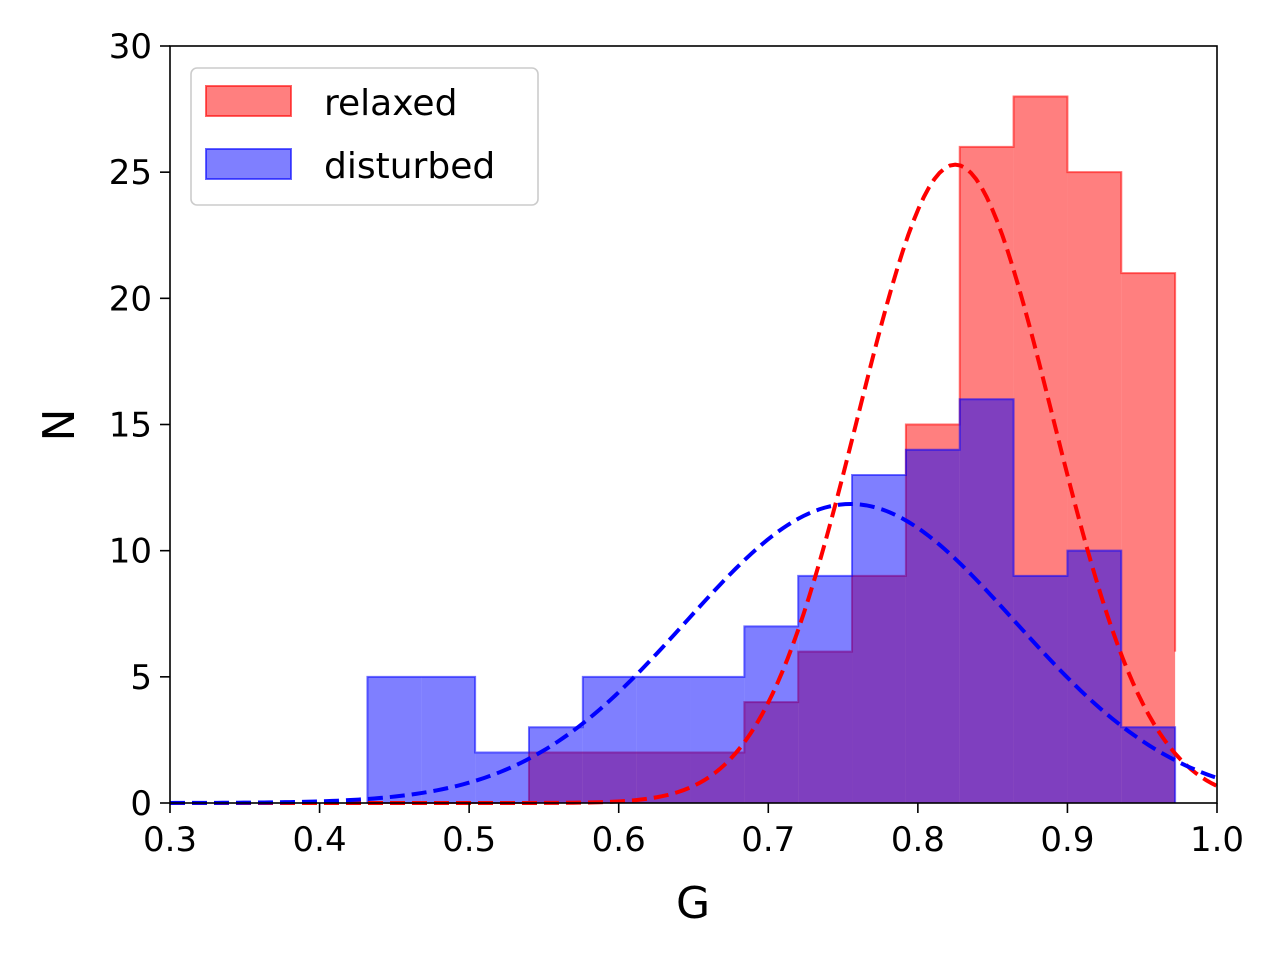  What do you see at coordinates (59, 425) in the screenshot?
I see `y-axis-label: N` at bounding box center [59, 425].